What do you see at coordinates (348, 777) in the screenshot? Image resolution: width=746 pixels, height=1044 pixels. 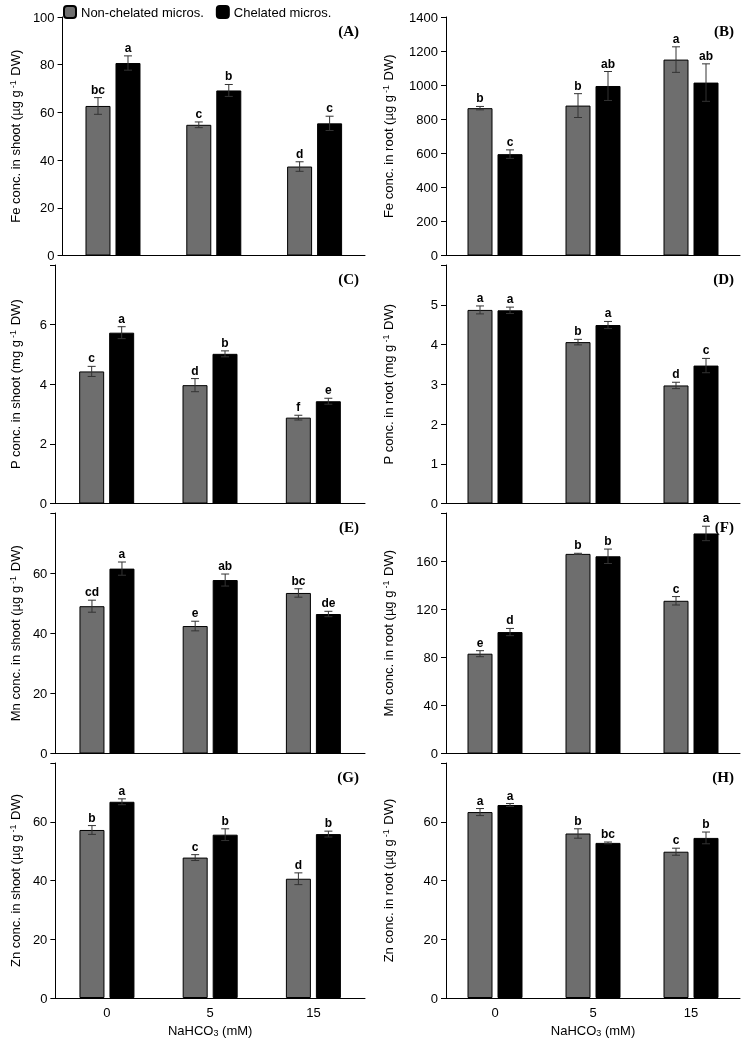 I see `annotation: (G)` at bounding box center [348, 777].